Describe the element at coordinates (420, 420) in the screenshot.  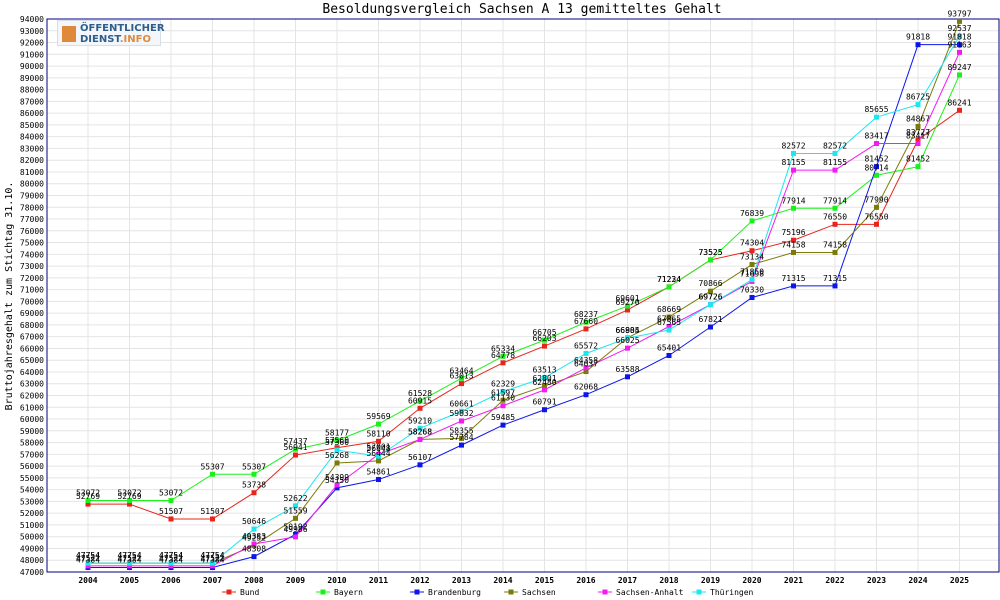
I see `data-label: 59210` at that location.